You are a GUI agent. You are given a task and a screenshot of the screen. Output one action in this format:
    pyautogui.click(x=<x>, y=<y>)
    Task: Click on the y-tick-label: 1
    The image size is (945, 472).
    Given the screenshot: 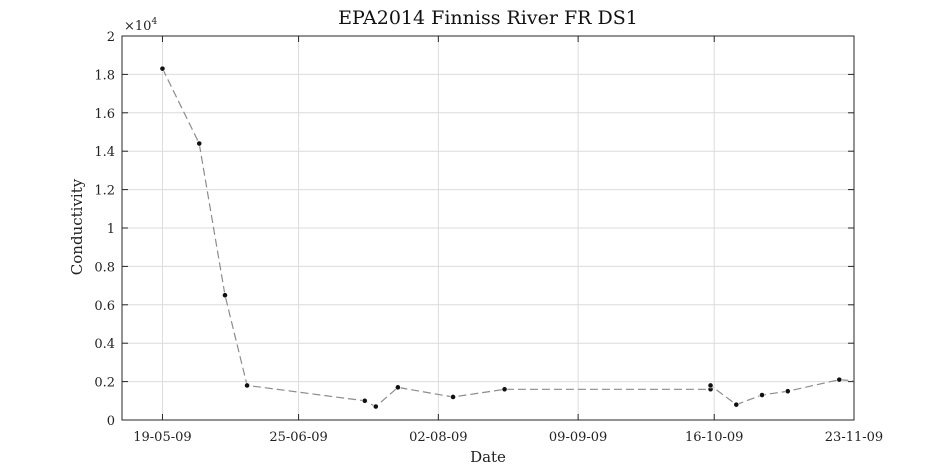 What is the action you would take?
    pyautogui.click(x=111, y=229)
    